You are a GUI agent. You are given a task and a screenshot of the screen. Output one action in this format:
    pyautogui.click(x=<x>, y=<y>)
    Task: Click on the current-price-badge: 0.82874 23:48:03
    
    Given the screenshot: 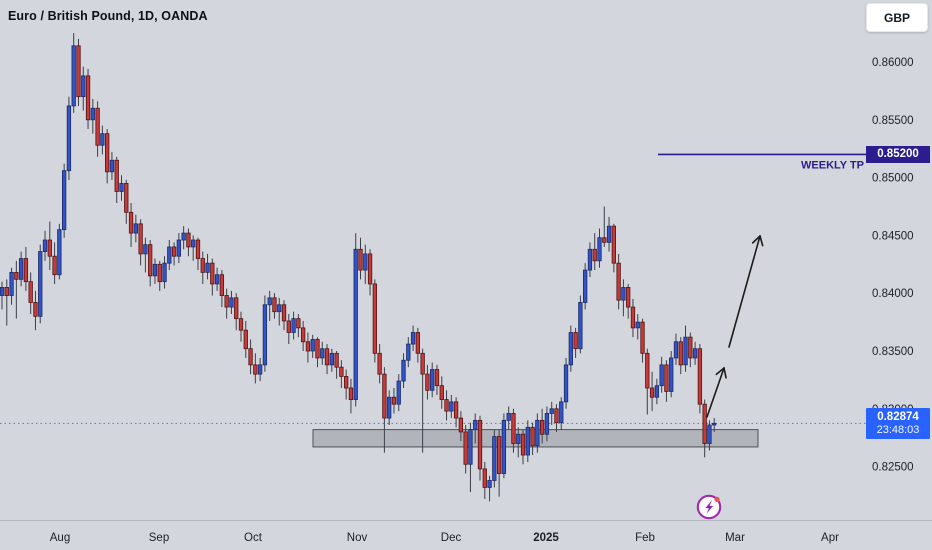 What is the action you would take?
    pyautogui.click(x=898, y=424)
    